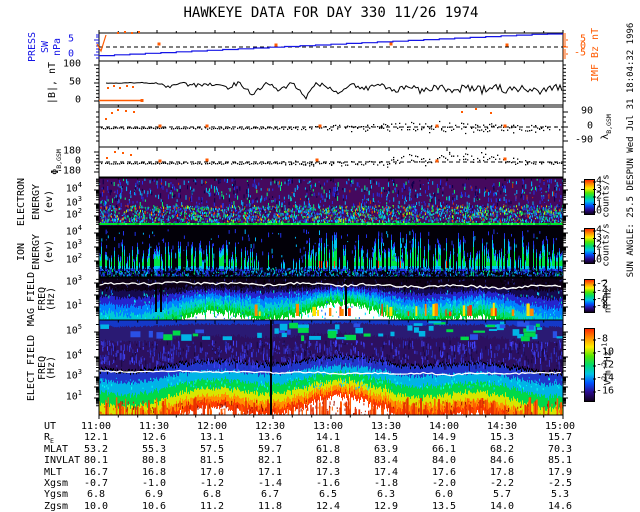 The width and height of the screenshot is (640, 512). I want to click on table-cell: 14.9, so click(444, 438).